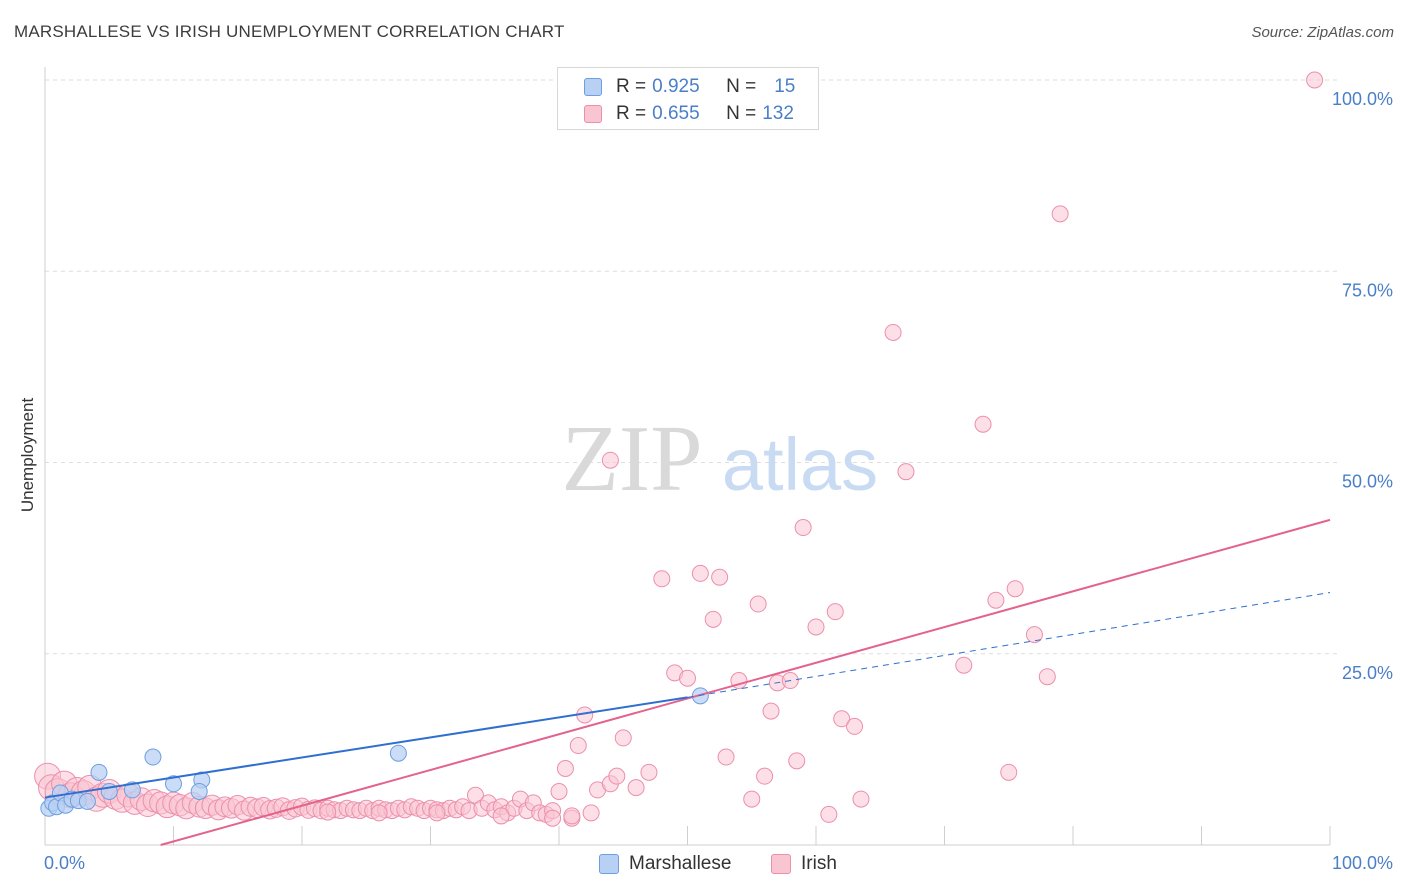 This screenshot has height=892, width=1406. Describe the element at coordinates (1367, 673) in the screenshot. I see `y-tick-label: 25.0%` at that location.